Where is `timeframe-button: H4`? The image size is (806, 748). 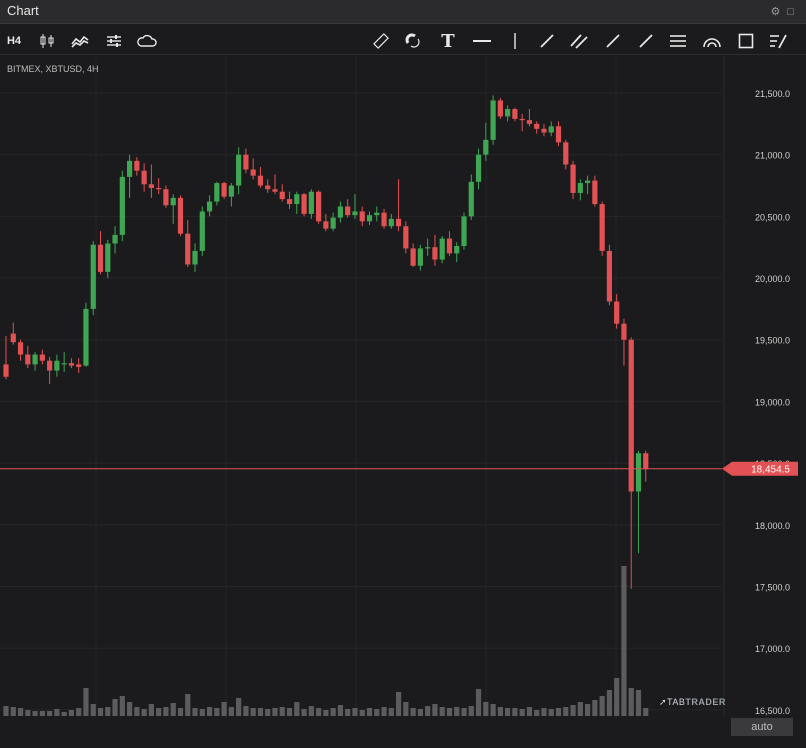 timeframe-button: H4 is located at coordinates (14, 41).